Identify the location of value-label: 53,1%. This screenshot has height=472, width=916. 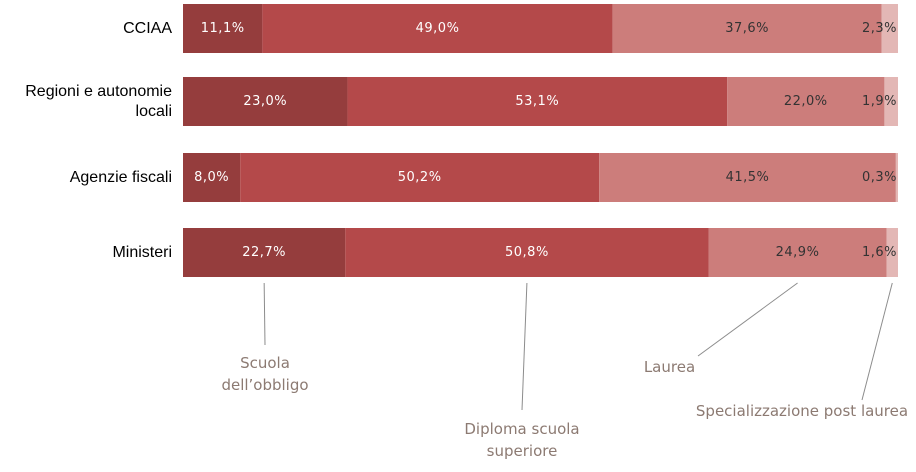
(537, 101).